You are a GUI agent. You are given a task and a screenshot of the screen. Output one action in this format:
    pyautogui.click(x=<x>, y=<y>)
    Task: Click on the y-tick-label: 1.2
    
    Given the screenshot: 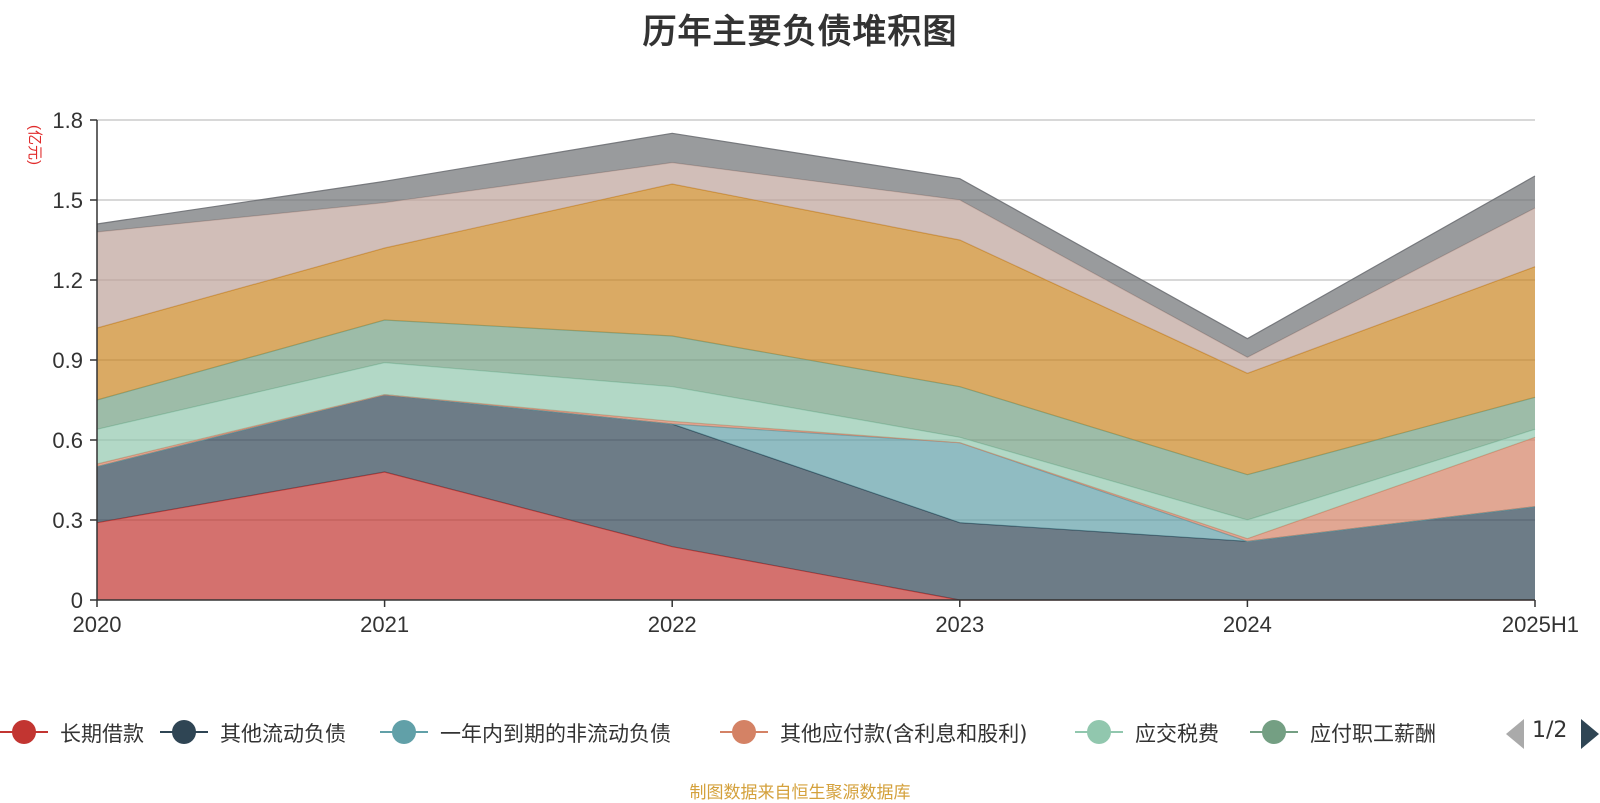 What is the action you would take?
    pyautogui.click(x=67, y=280)
    